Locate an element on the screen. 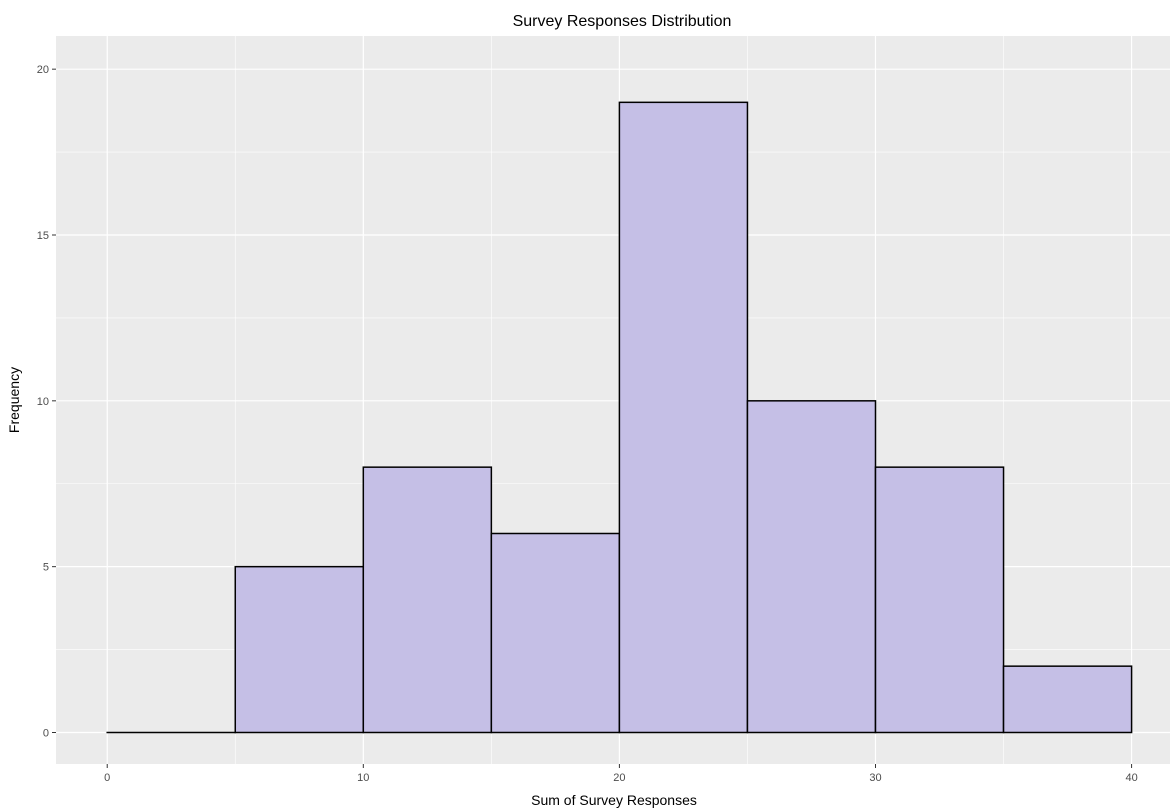  x-tick-label: 0 is located at coordinates (107, 778).